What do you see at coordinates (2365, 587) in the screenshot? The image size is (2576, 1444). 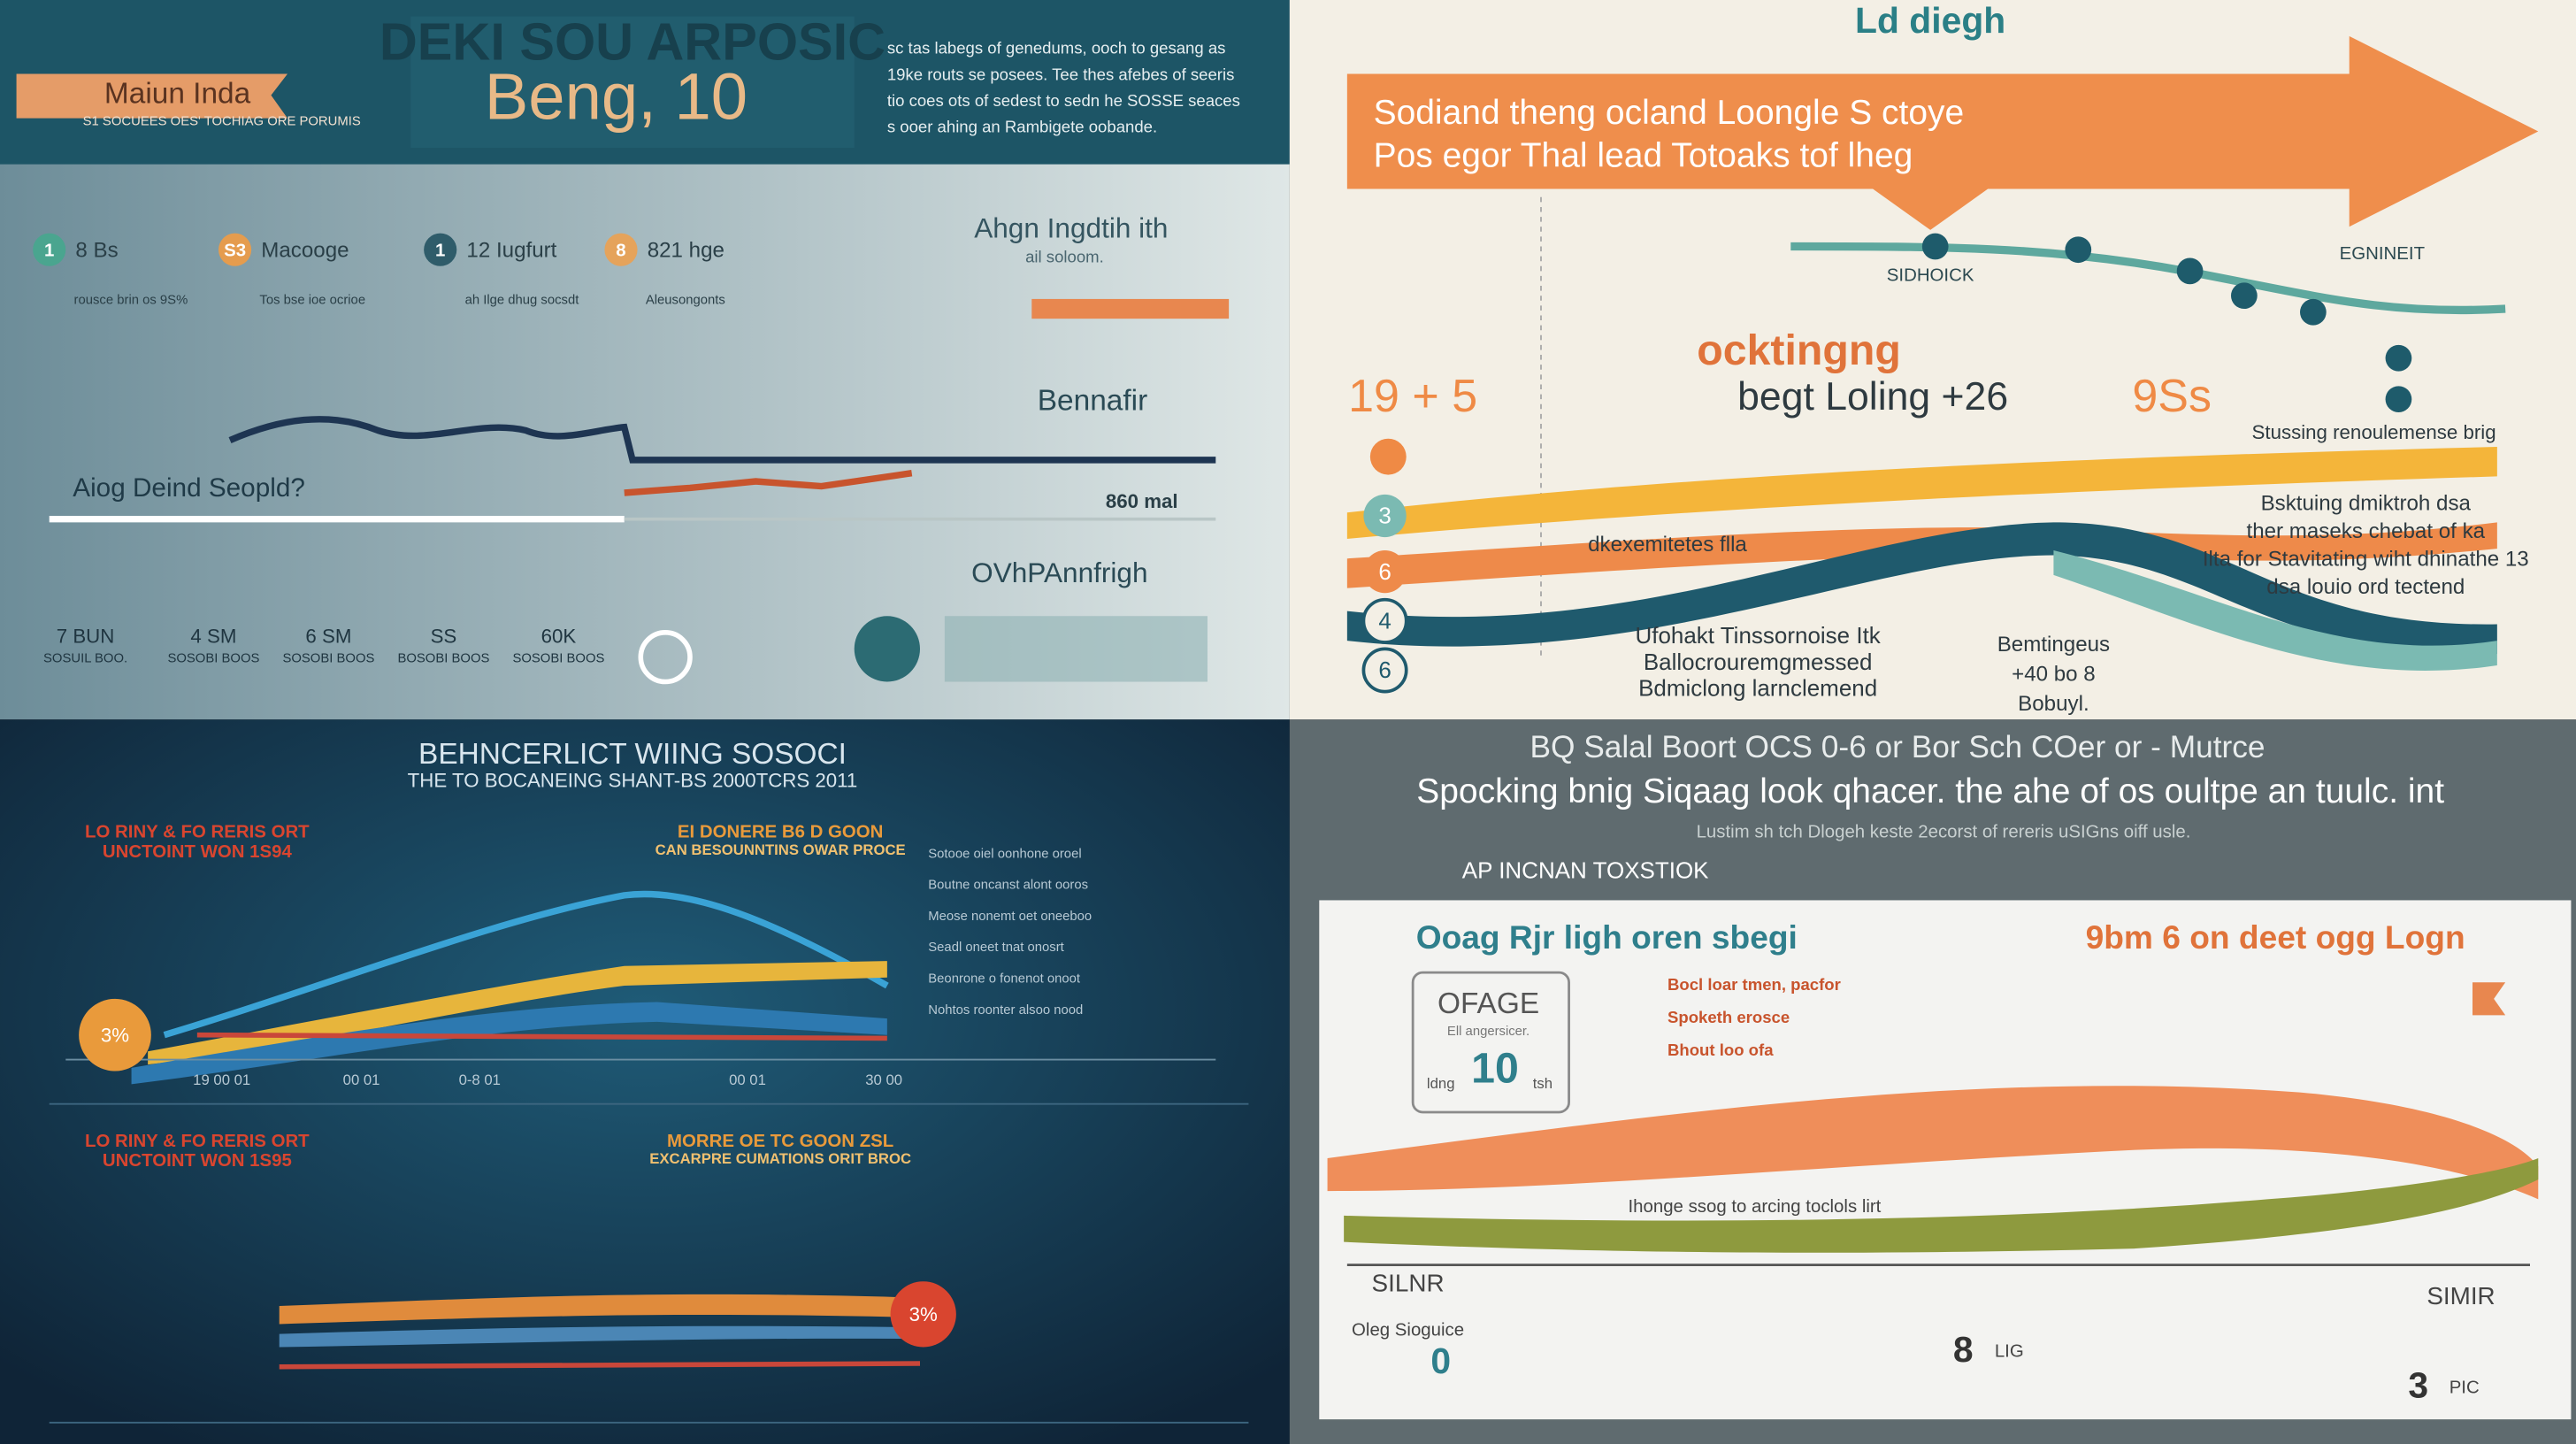 I see `p2-side-lines-3: dsa louio ord tectend` at bounding box center [2365, 587].